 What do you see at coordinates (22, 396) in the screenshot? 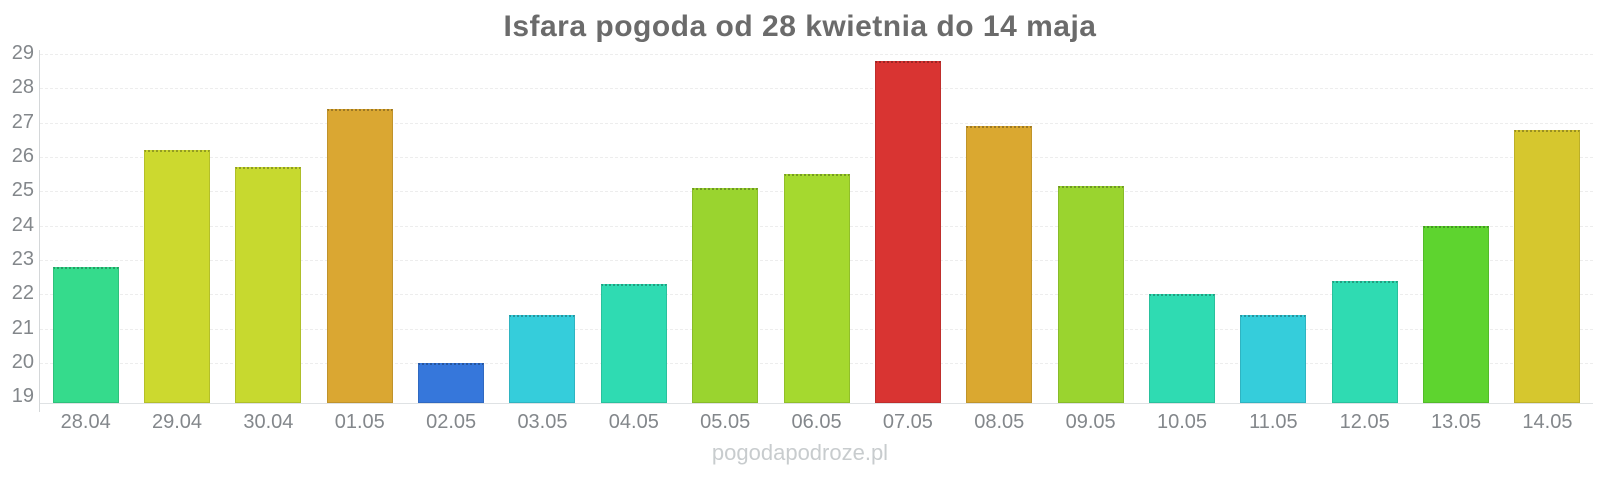
I see `y-tick-label-19: 19` at bounding box center [22, 396].